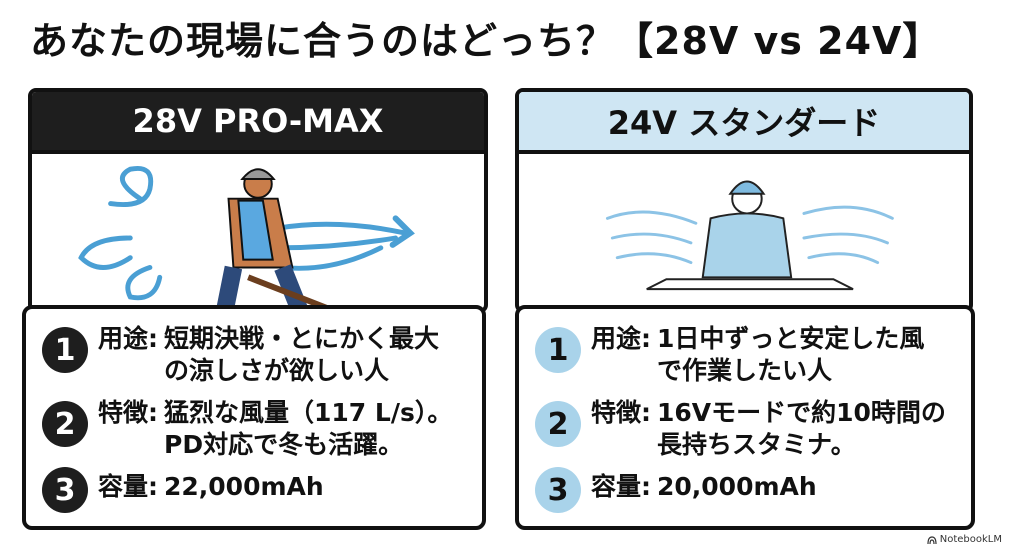 The image size is (1024, 551). I want to click on item-text: 16Vモードで約10時間の 長持ちスタミナ。, so click(801, 429).